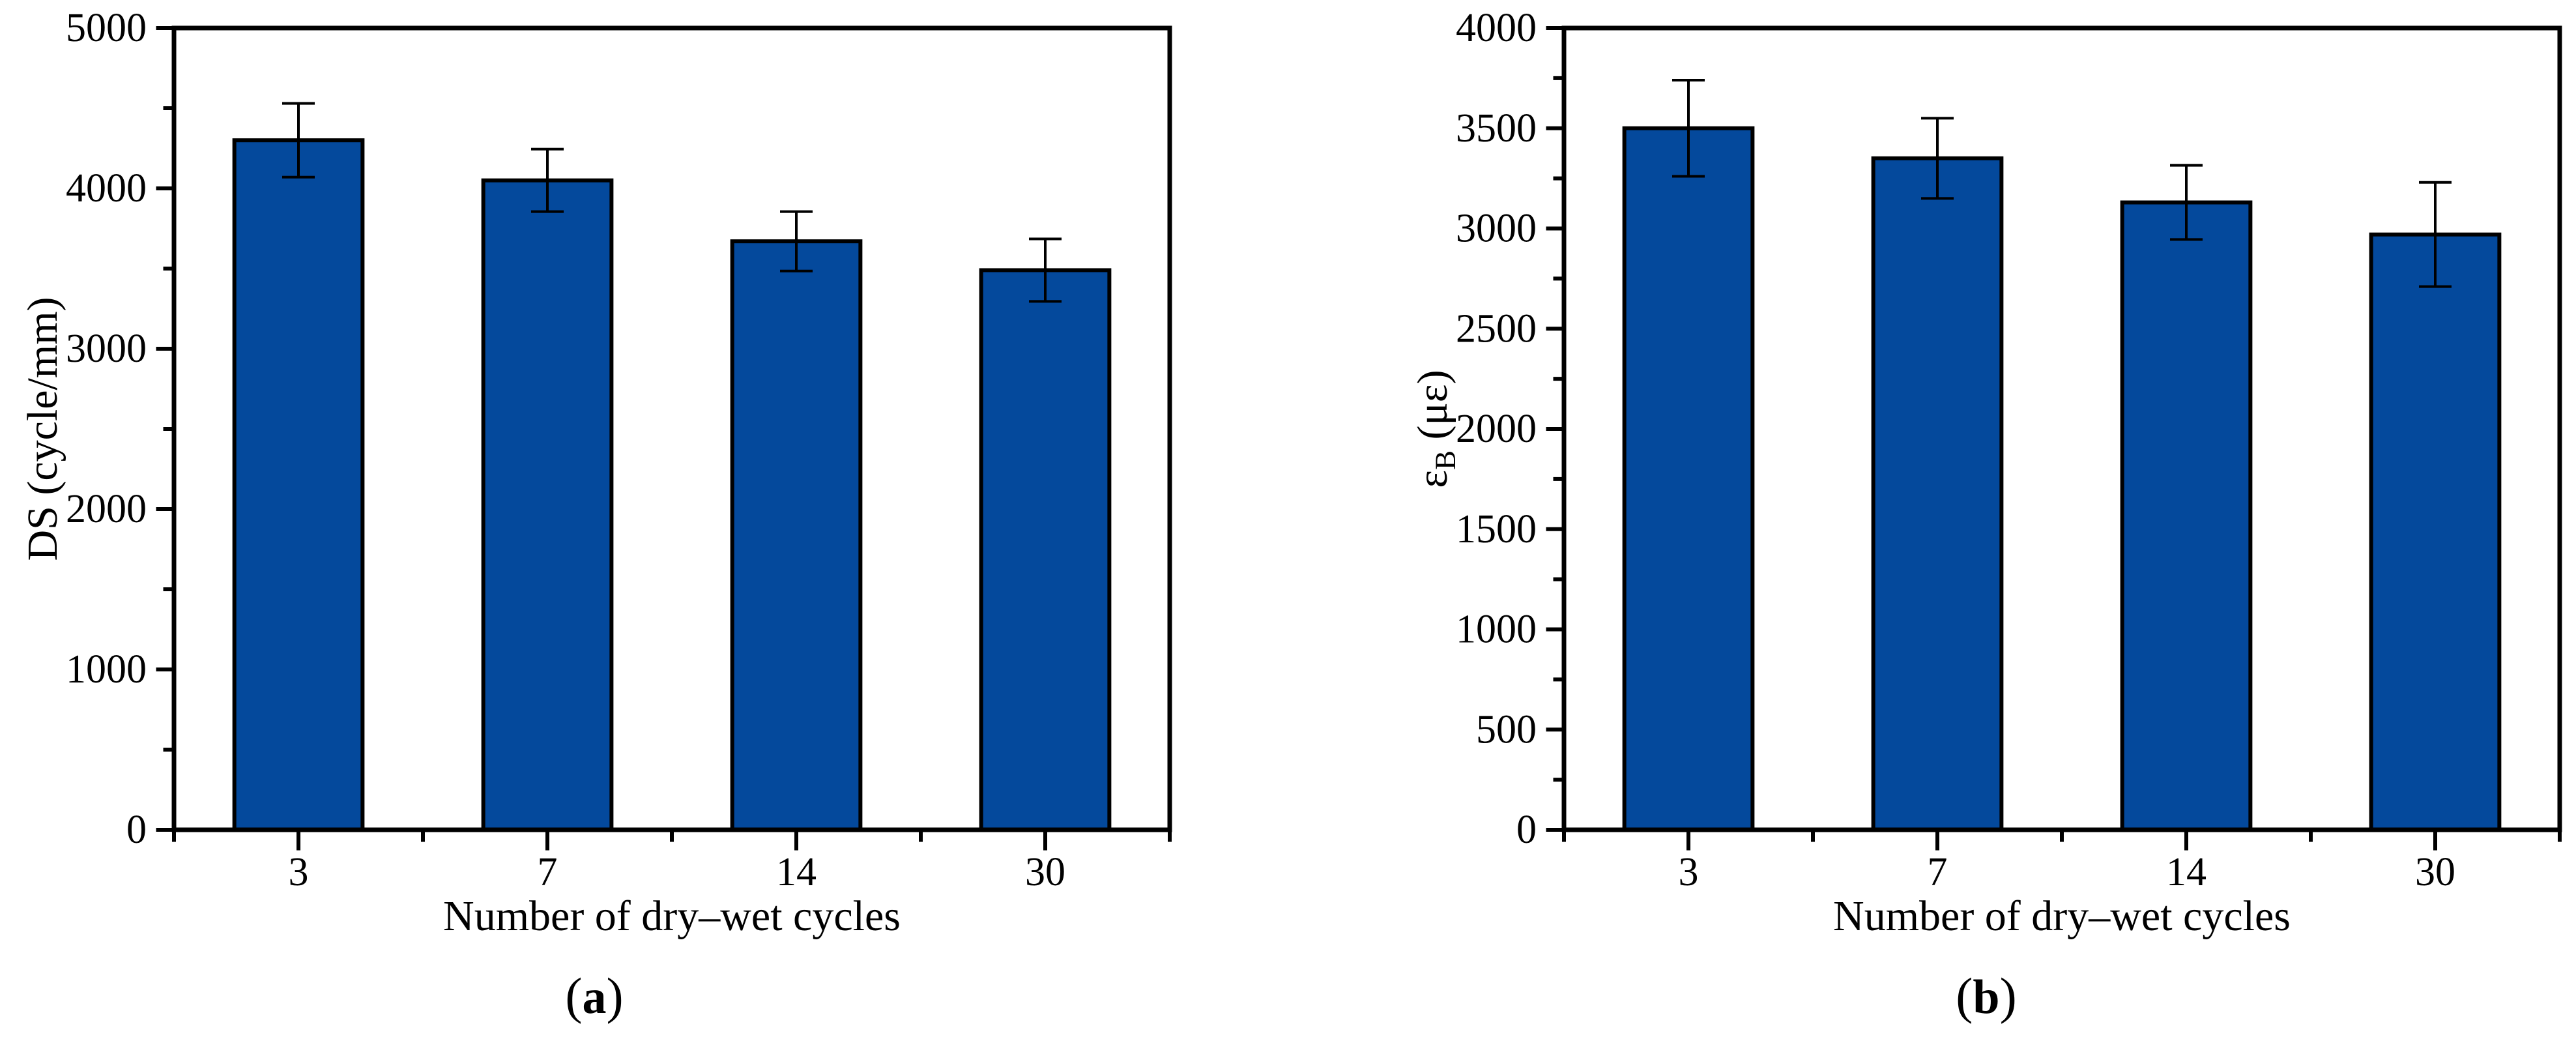 The height and width of the screenshot is (1041, 2576). What do you see at coordinates (1964, 995) in the screenshot?
I see `caption-b-open: (` at bounding box center [1964, 995].